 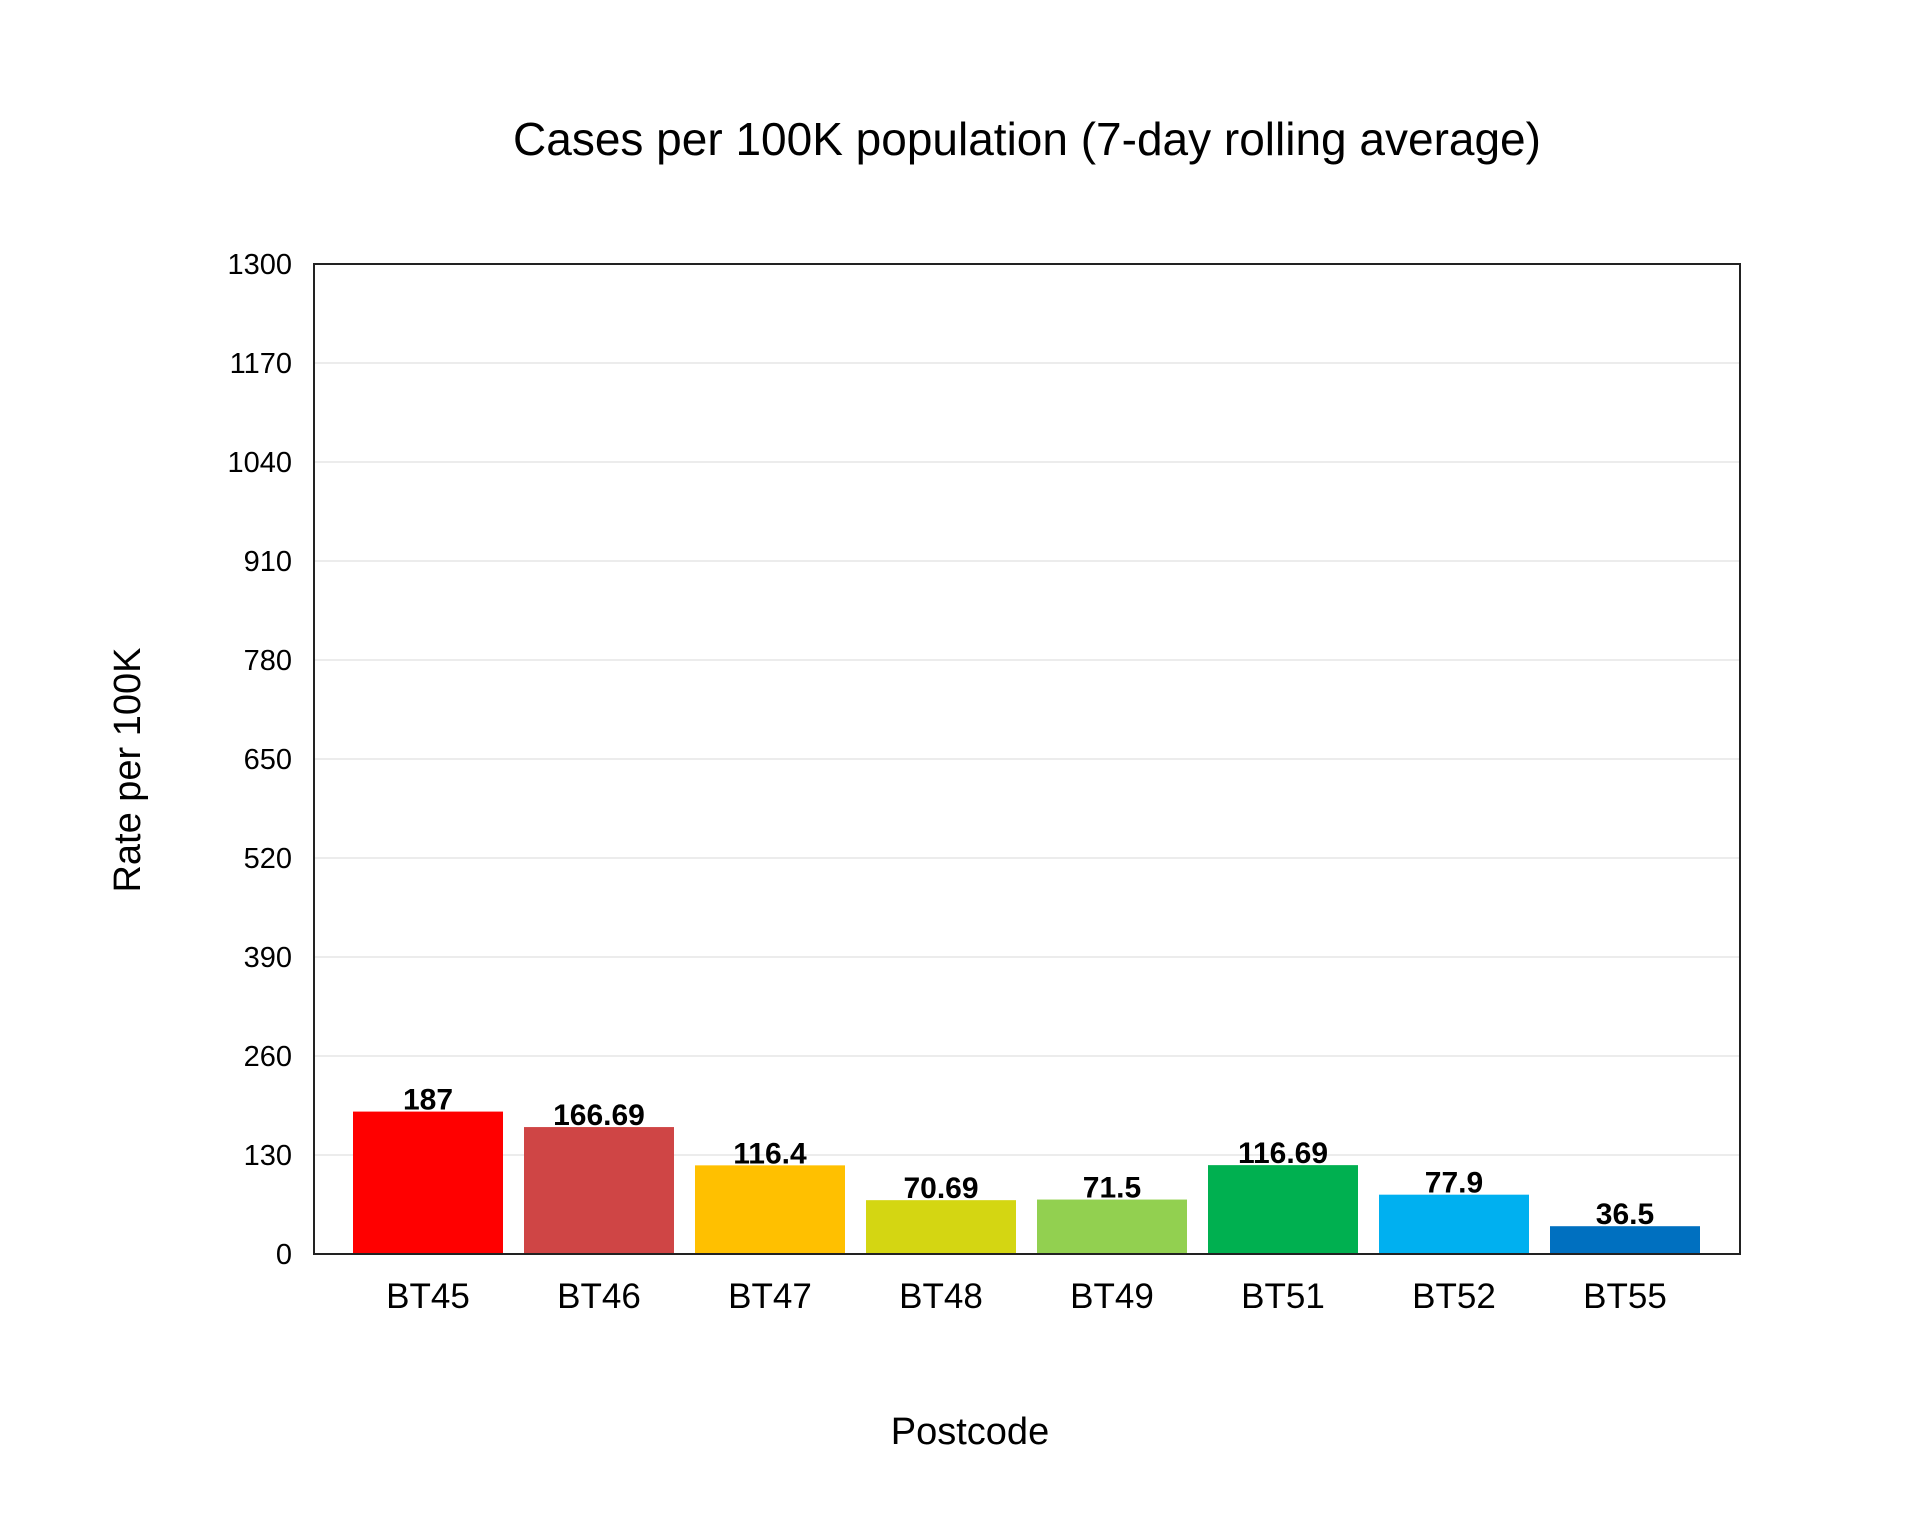 What do you see at coordinates (970, 1432) in the screenshot?
I see `x-axis-label: Postcode` at bounding box center [970, 1432].